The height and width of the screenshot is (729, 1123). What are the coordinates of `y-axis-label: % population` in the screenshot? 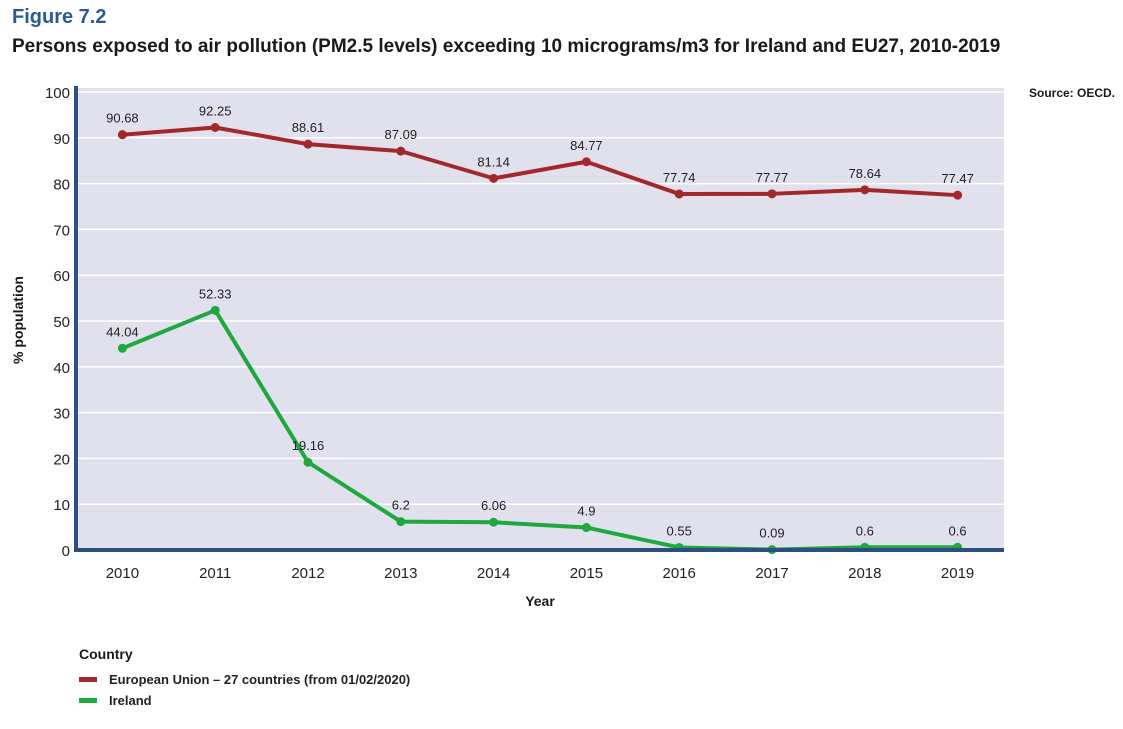 It's located at (18, 320).